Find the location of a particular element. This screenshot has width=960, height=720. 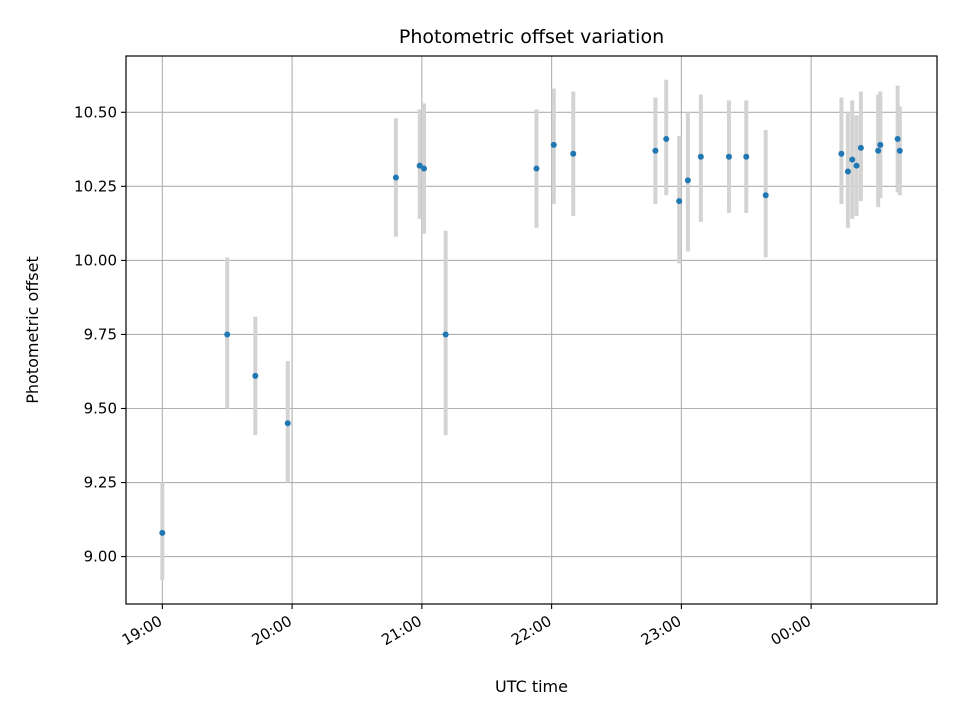

y-tick-label: 10.25 is located at coordinates (95, 186).